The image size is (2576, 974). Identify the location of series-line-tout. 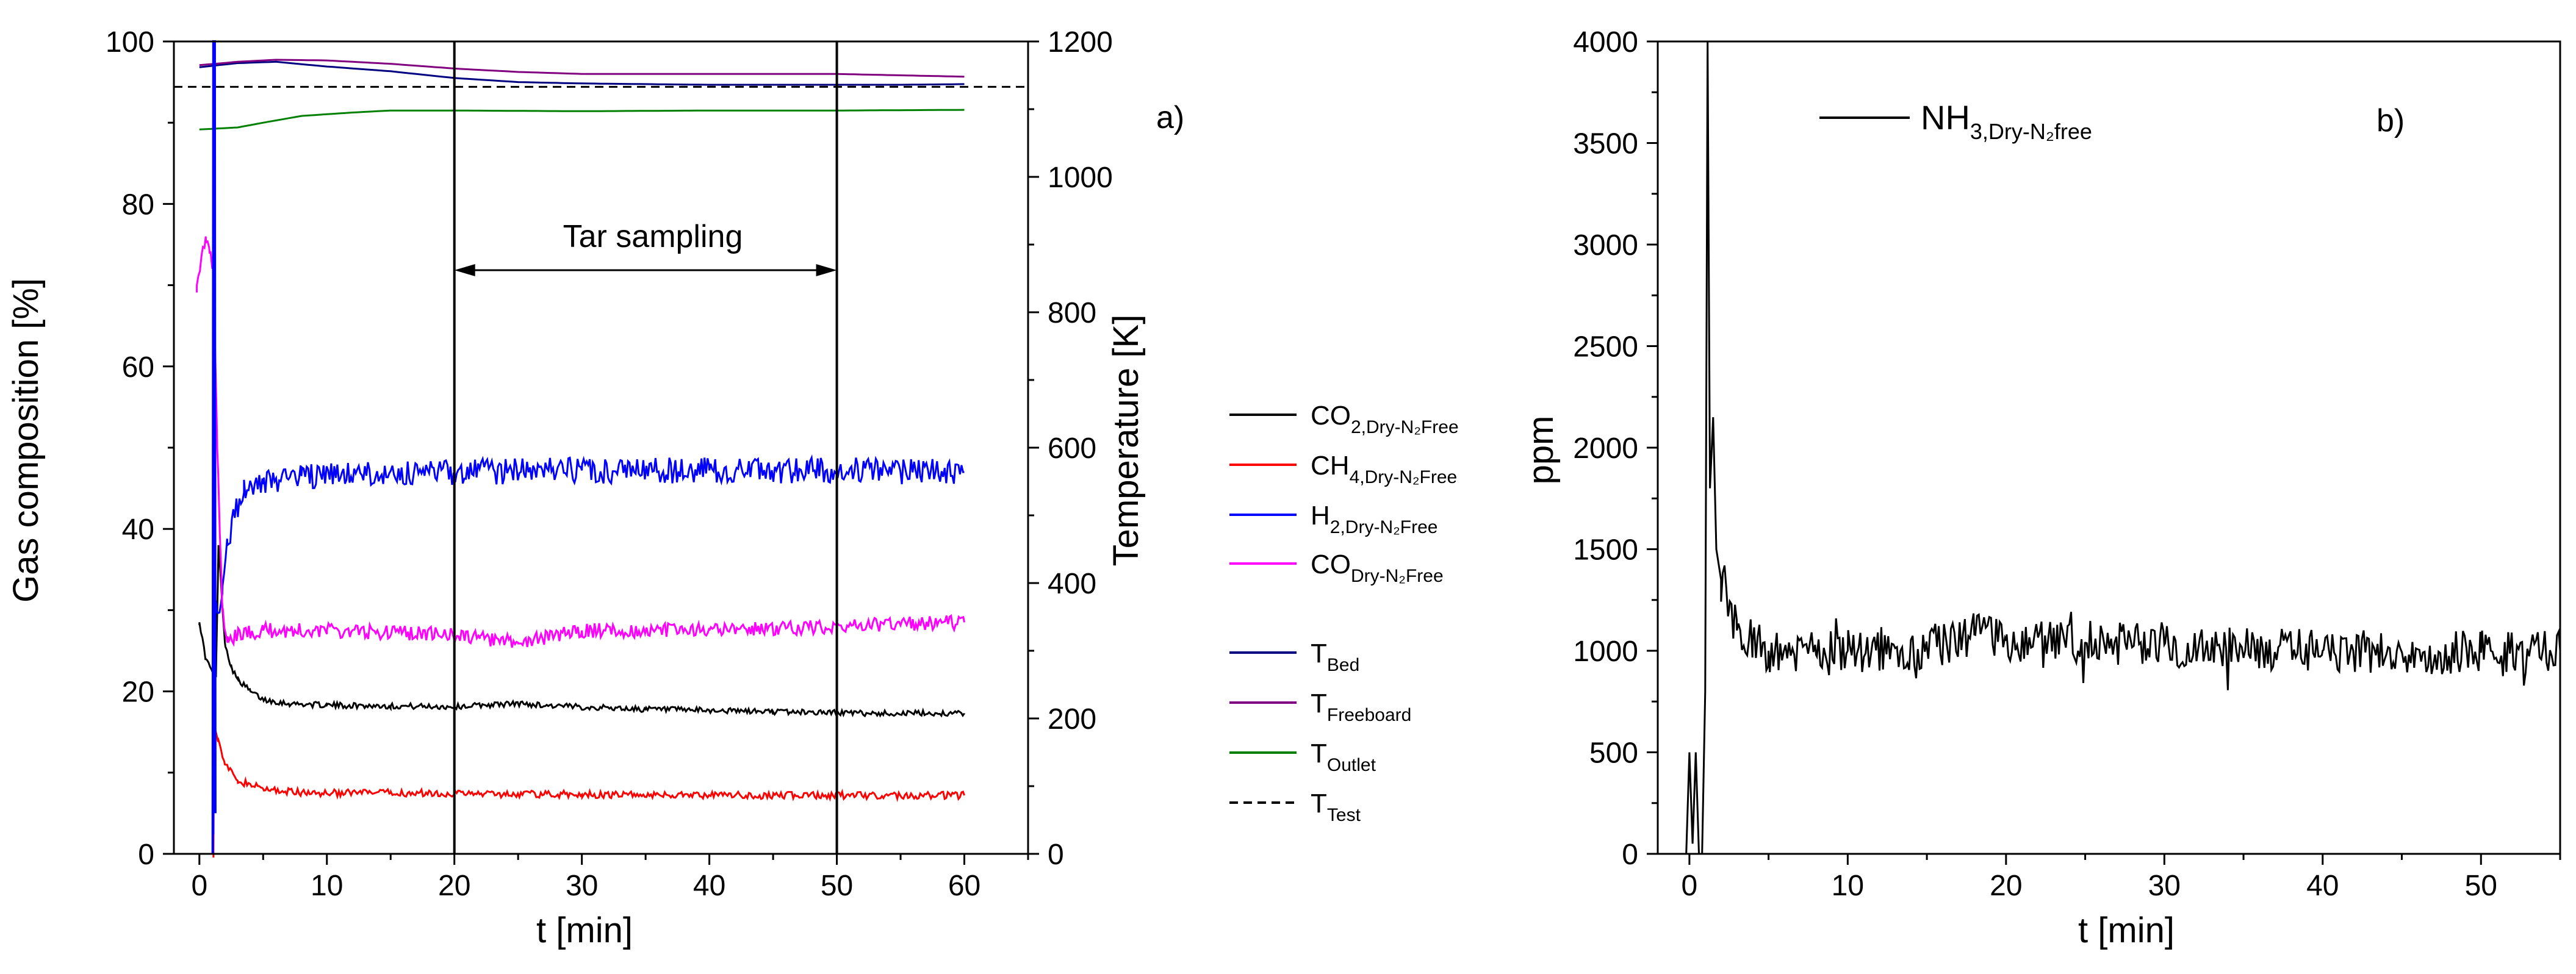
(582, 120).